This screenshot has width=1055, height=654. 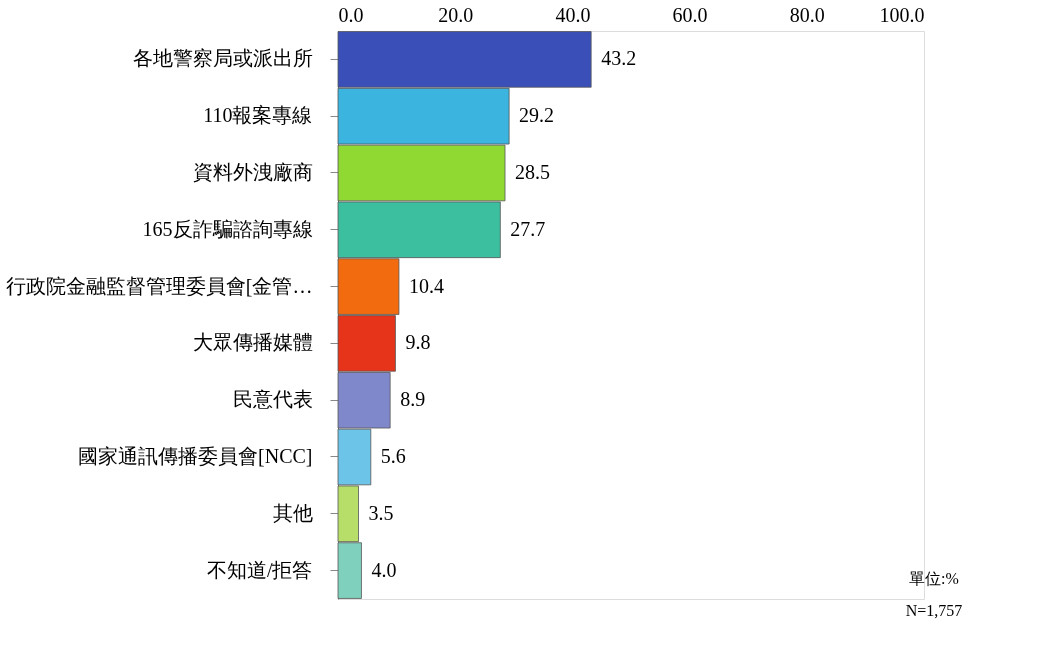 I want to click on y-tick-label: 165反詐騙諮詢專線, so click(x=227, y=228).